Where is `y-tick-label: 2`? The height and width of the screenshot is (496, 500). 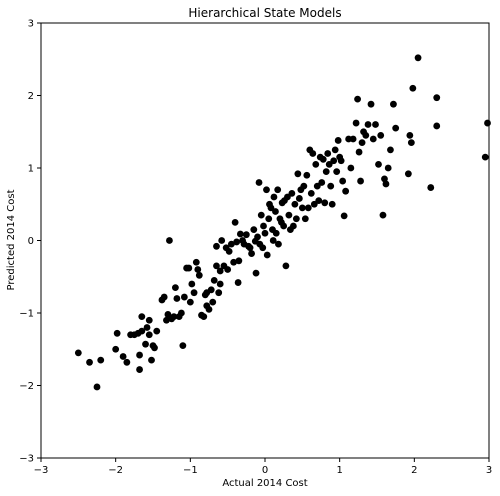
y-tick-label: 2 is located at coordinates (31, 96).